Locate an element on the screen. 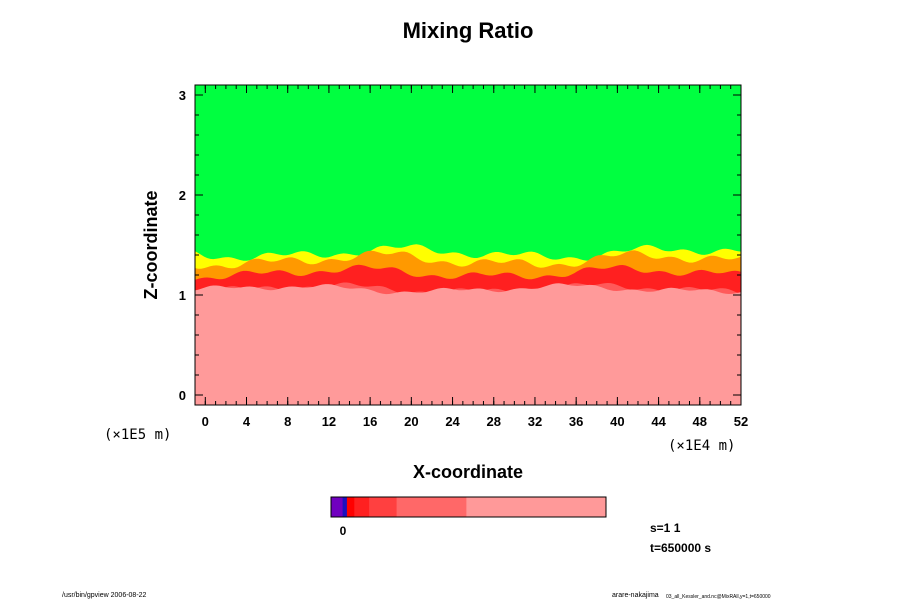 This screenshot has width=900, height=600. colorbar is located at coordinates (469, 507).